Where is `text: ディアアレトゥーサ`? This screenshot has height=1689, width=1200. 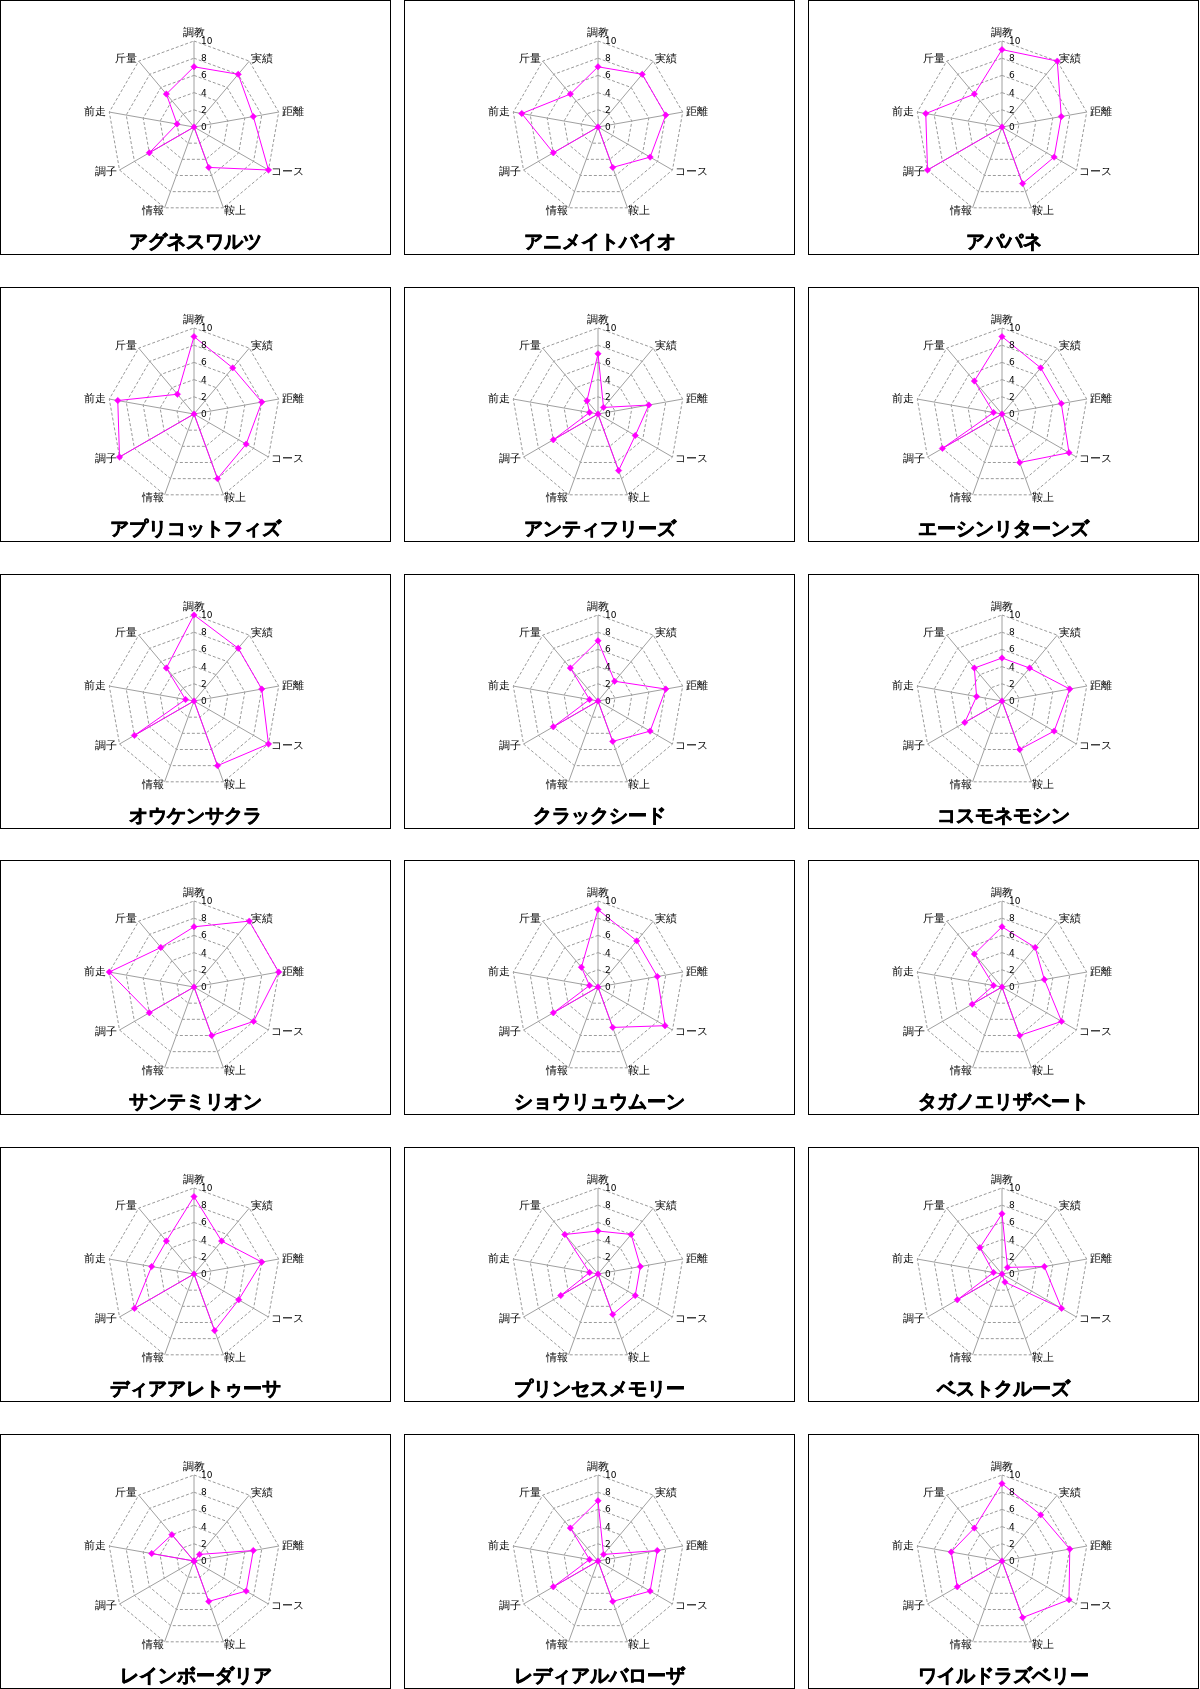
text: ディアアレトゥーサ is located at coordinates (195, 1388).